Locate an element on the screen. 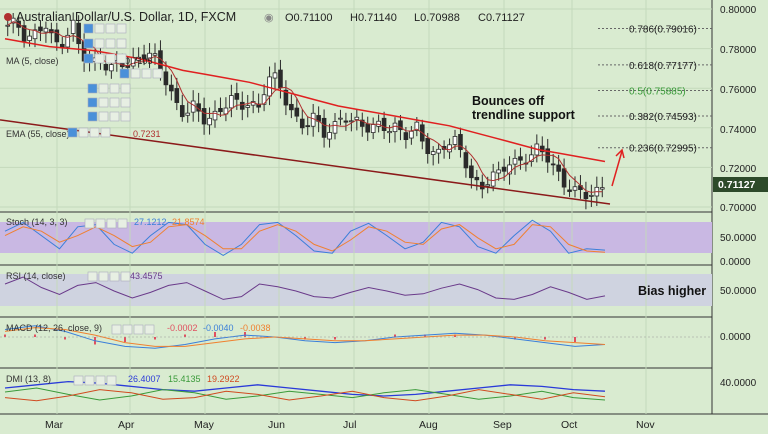 The width and height of the screenshot is (768, 434). dmi-legend: DMI (13, 8) is located at coordinates (28, 379).